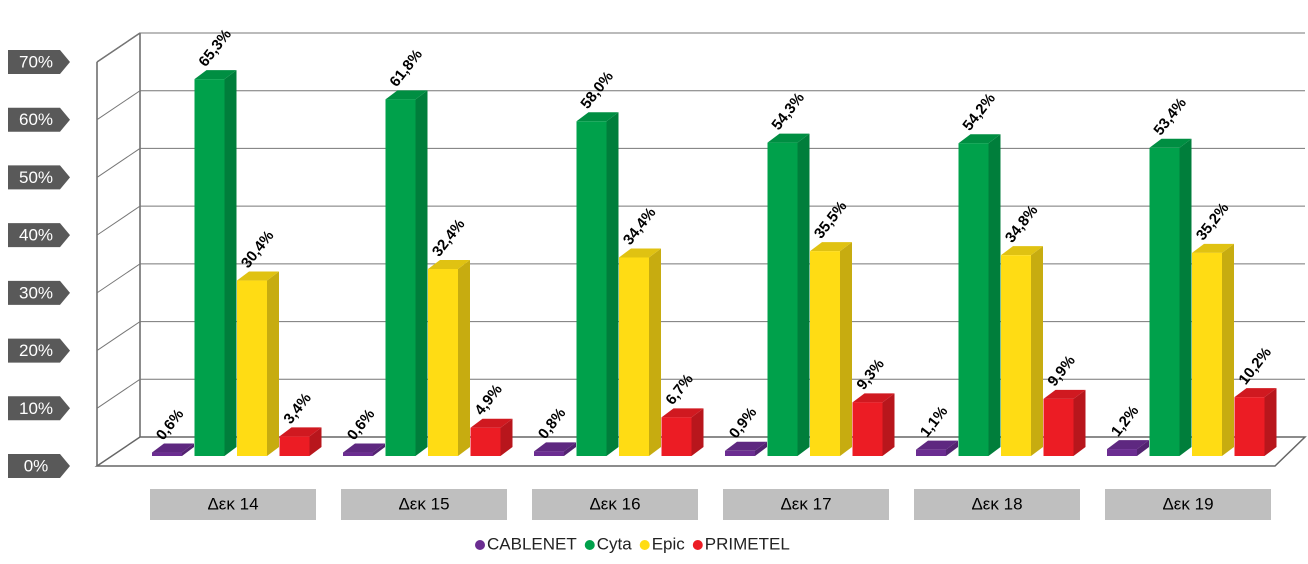  I want to click on legend-label: Cyta, so click(615, 543).